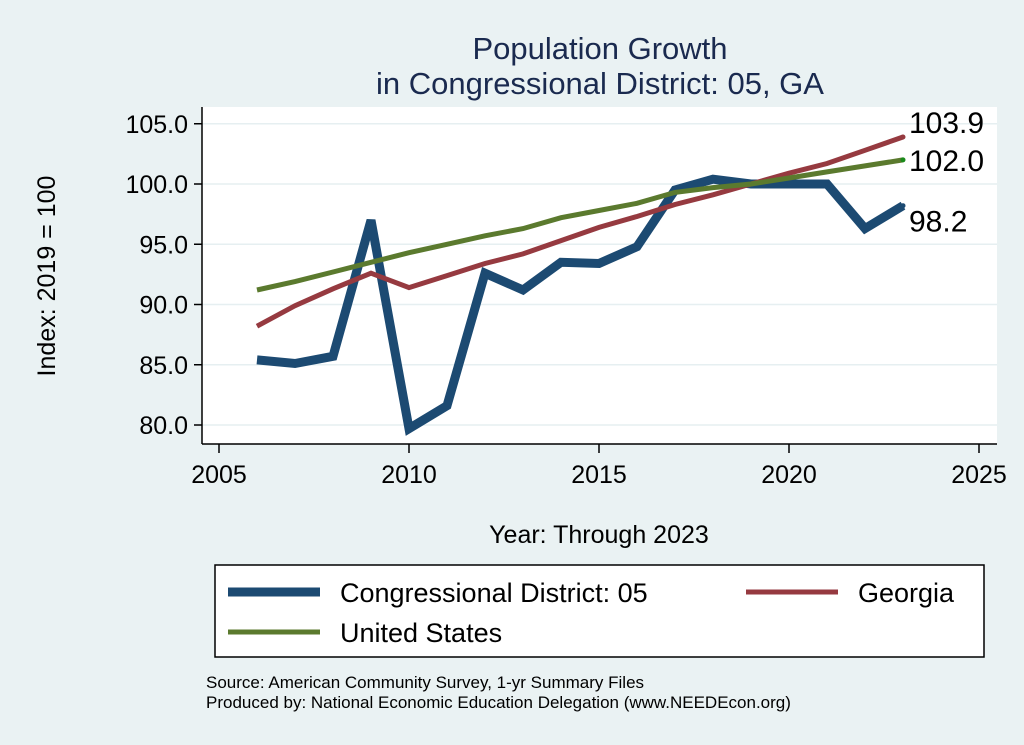  What do you see at coordinates (156, 185) in the screenshot?
I see `y-tick-label: 100.0` at bounding box center [156, 185].